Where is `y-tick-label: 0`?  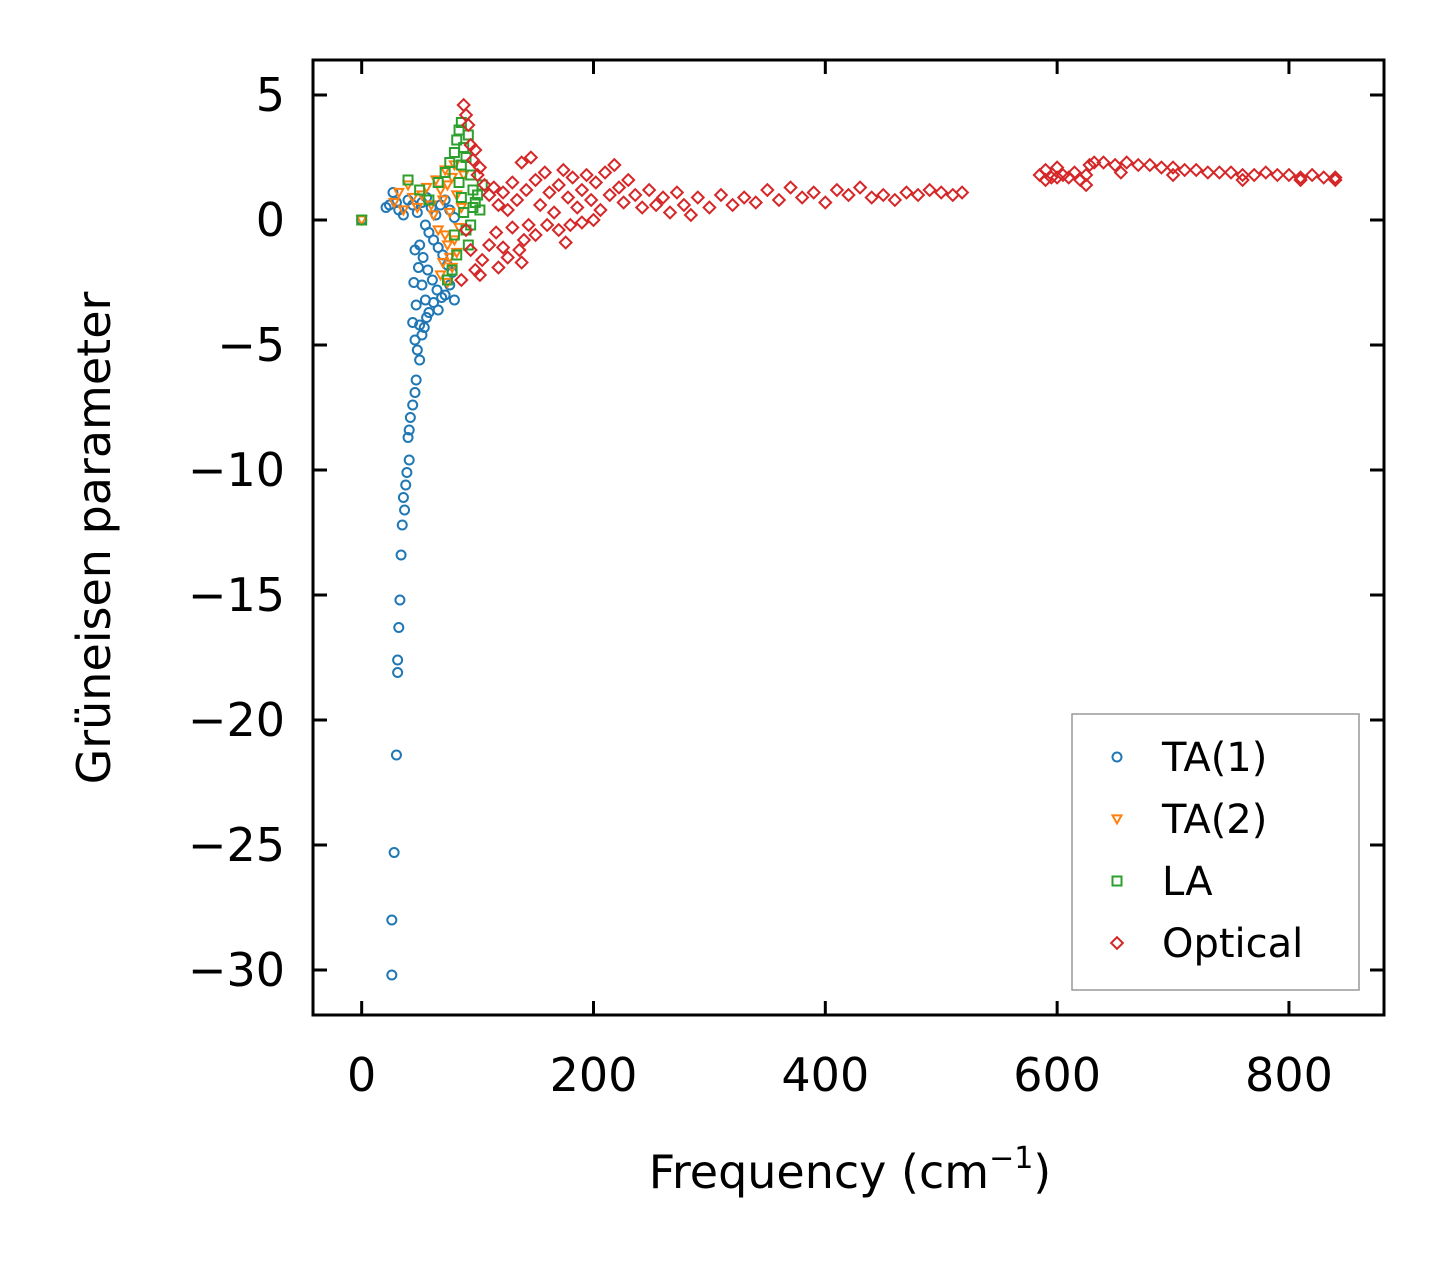 y-tick-label: 0 is located at coordinates (270, 220).